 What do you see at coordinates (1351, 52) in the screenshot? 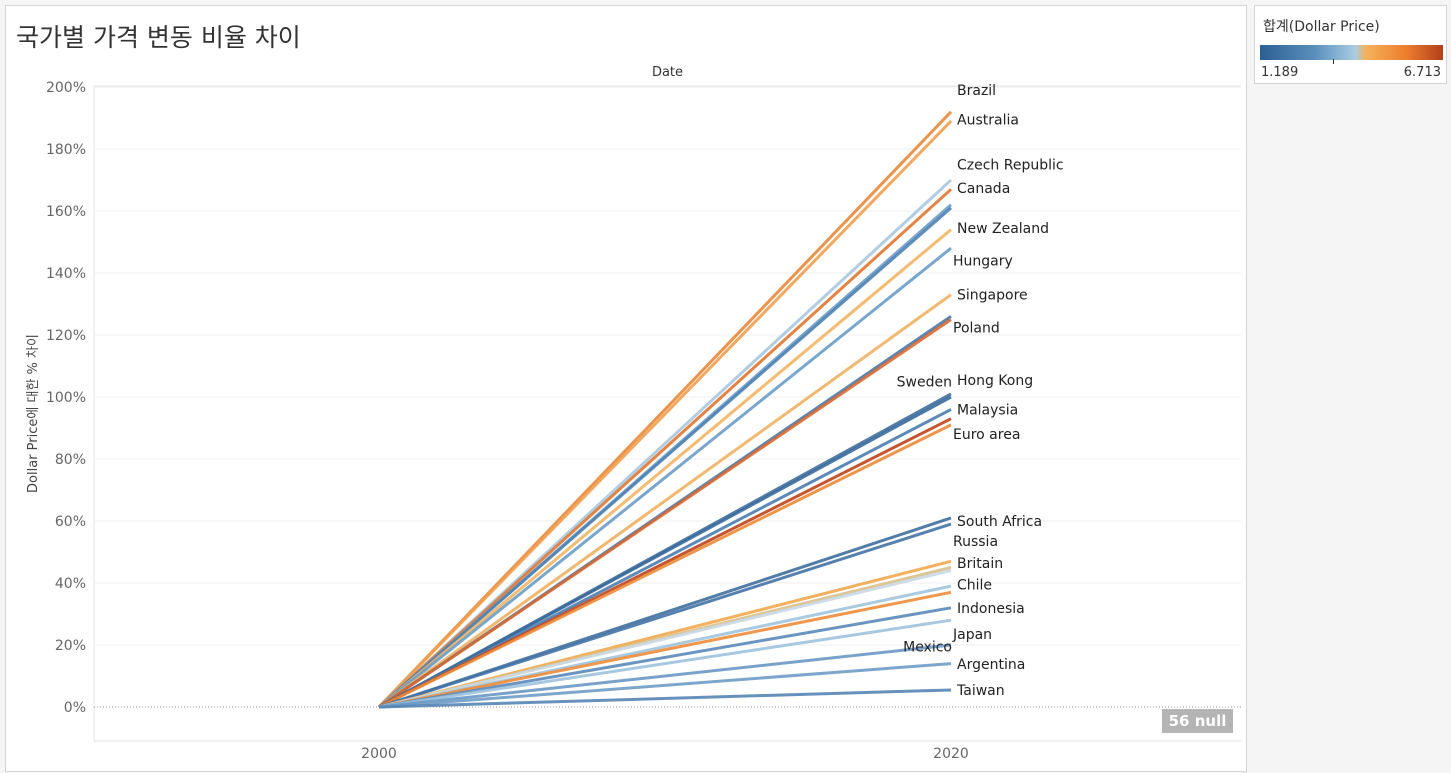
I see `legend-color-ramp` at bounding box center [1351, 52].